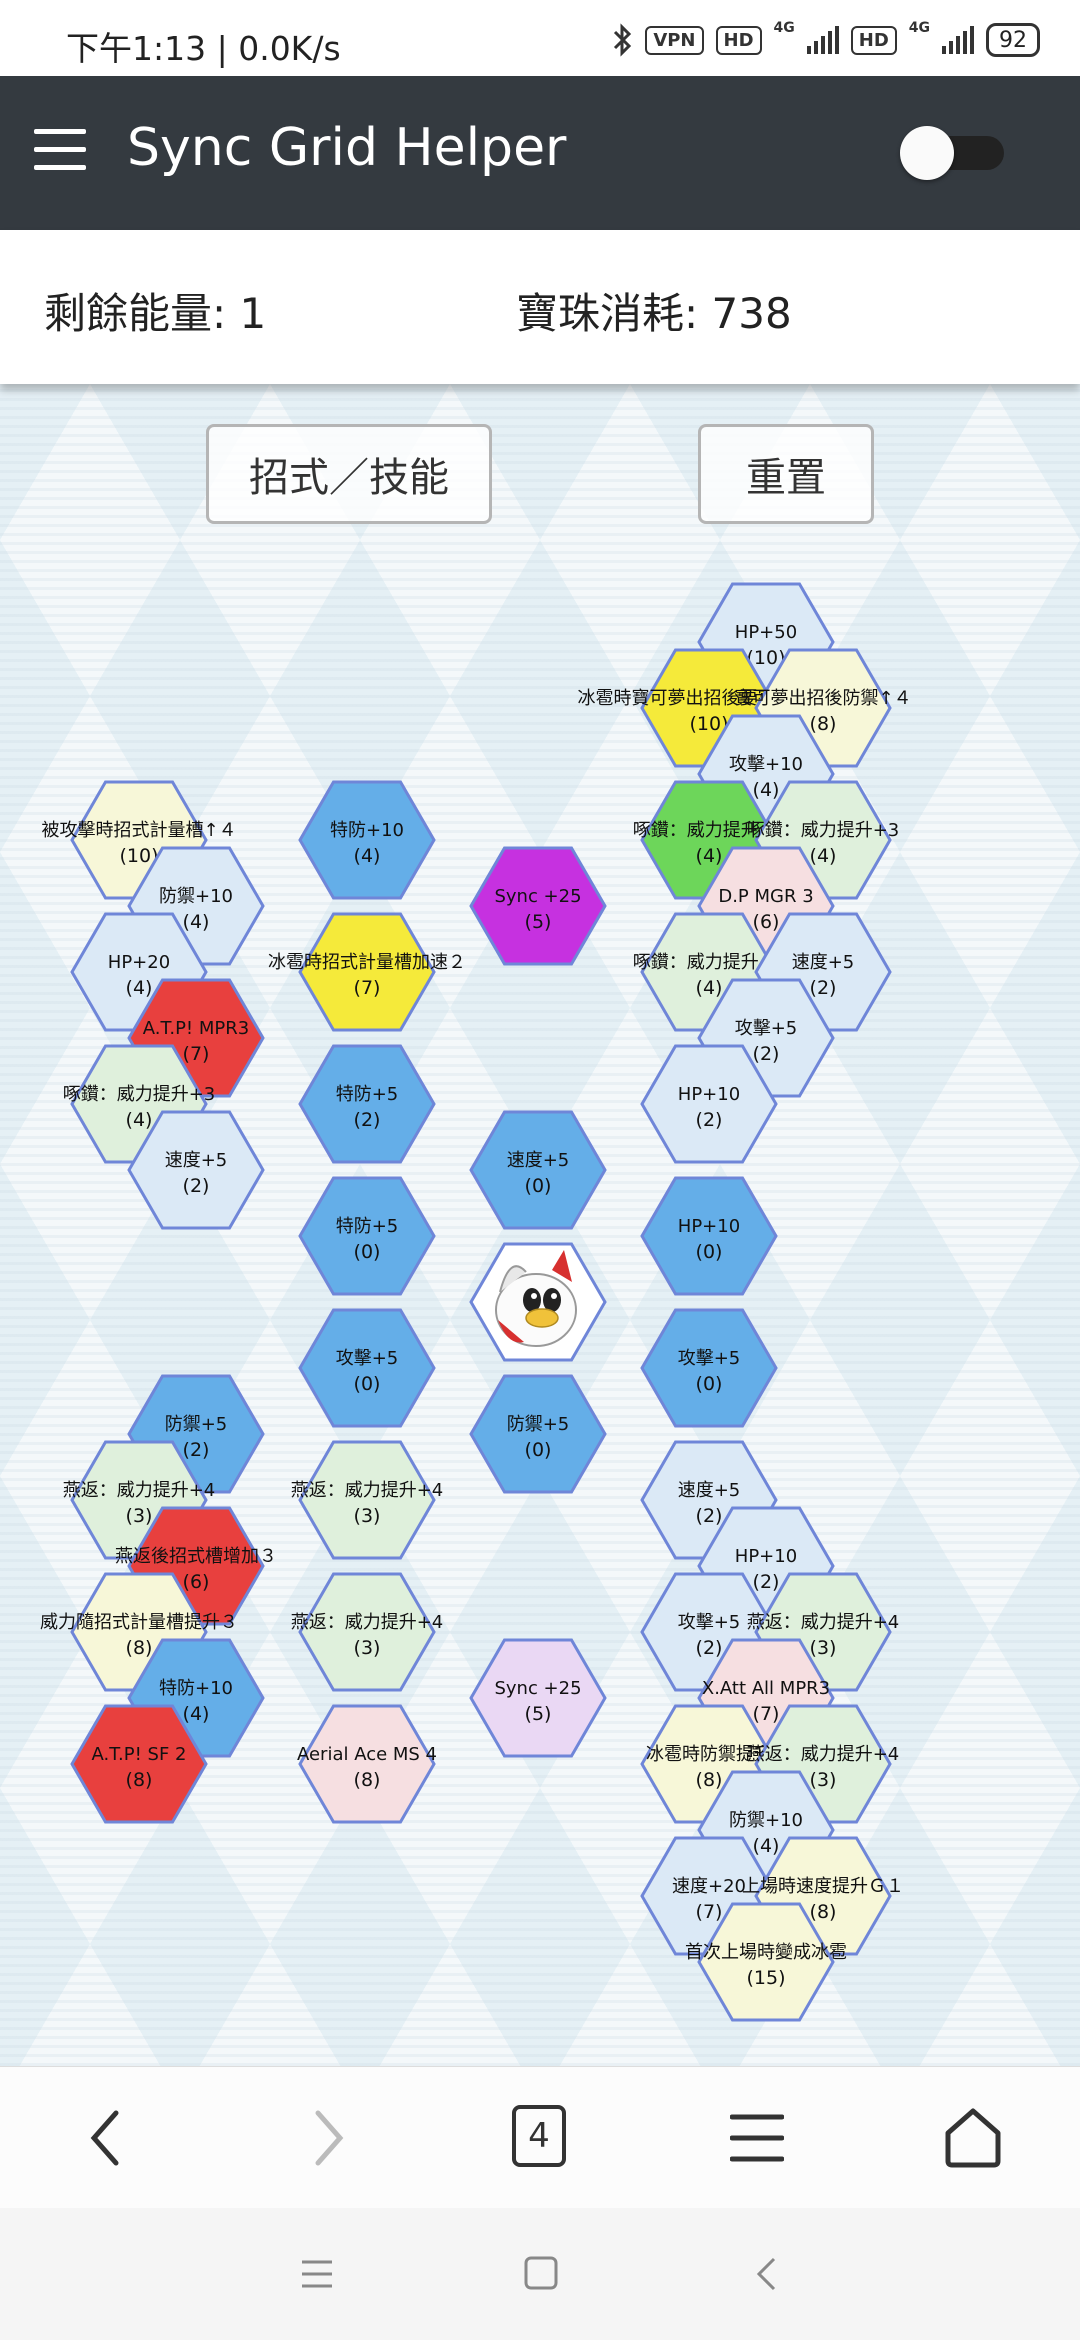 This screenshot has width=1080, height=2340. I want to click on hex-label: 防禦+5, so click(538, 1424).